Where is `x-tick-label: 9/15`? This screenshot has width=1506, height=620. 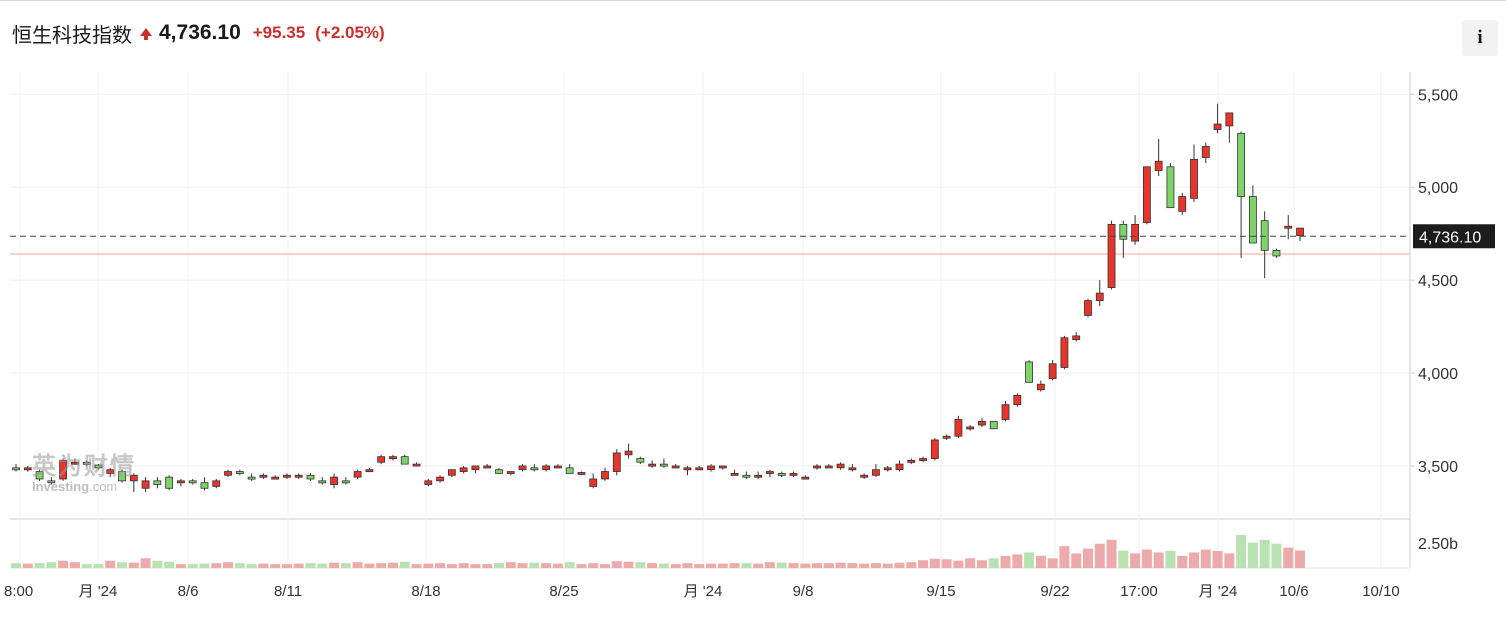
x-tick-label: 9/15 is located at coordinates (940, 591).